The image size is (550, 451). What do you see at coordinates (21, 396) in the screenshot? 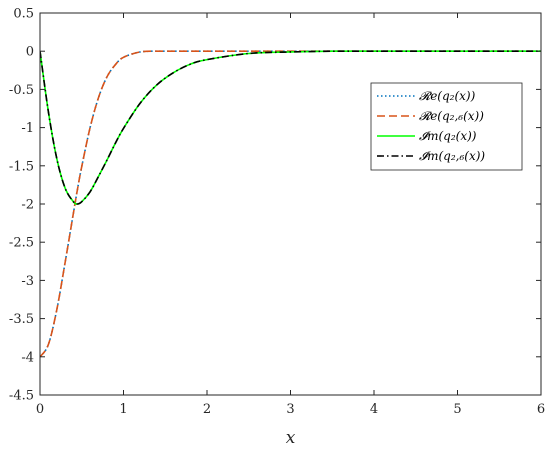
I see `y-tick-label: -4.5` at bounding box center [21, 396].